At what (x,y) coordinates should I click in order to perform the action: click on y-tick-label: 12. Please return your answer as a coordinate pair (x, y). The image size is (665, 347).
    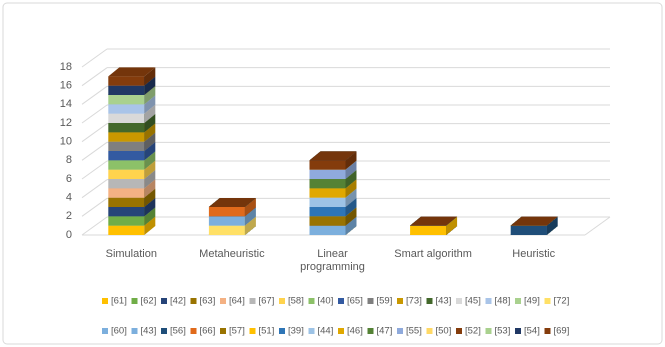
    Looking at the image, I should click on (66, 123).